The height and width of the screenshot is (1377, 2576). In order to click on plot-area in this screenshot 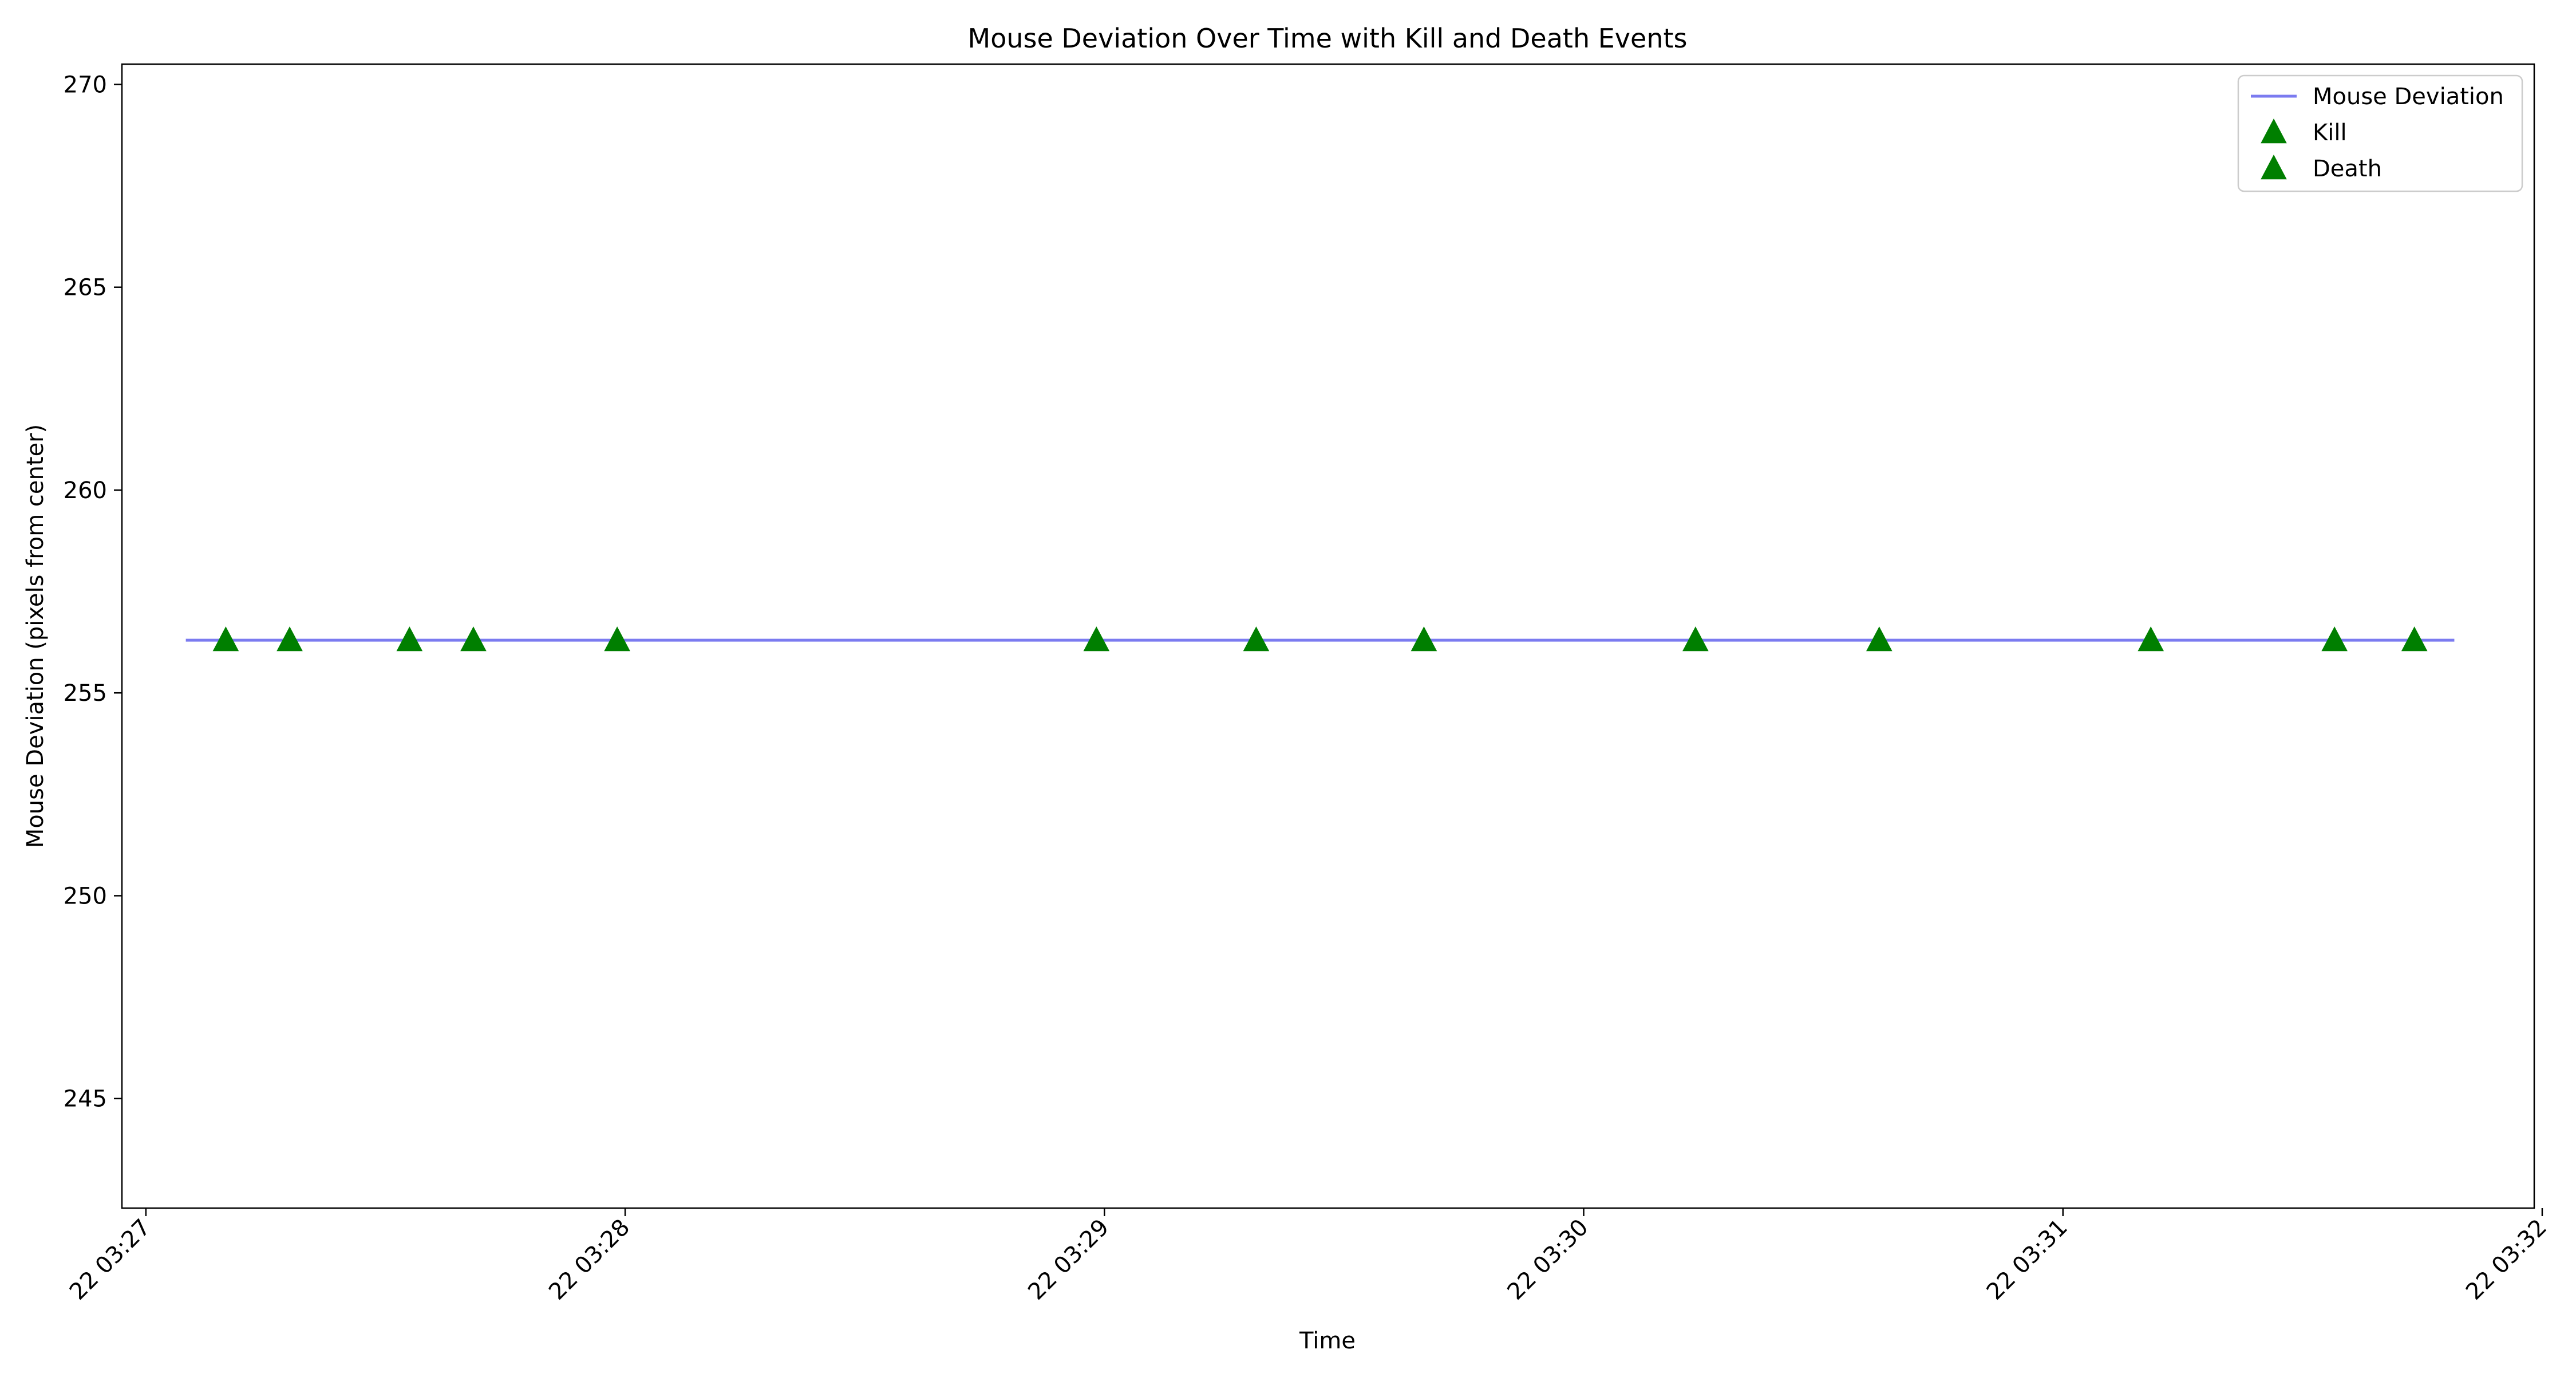, I will do `click(1320, 639)`.